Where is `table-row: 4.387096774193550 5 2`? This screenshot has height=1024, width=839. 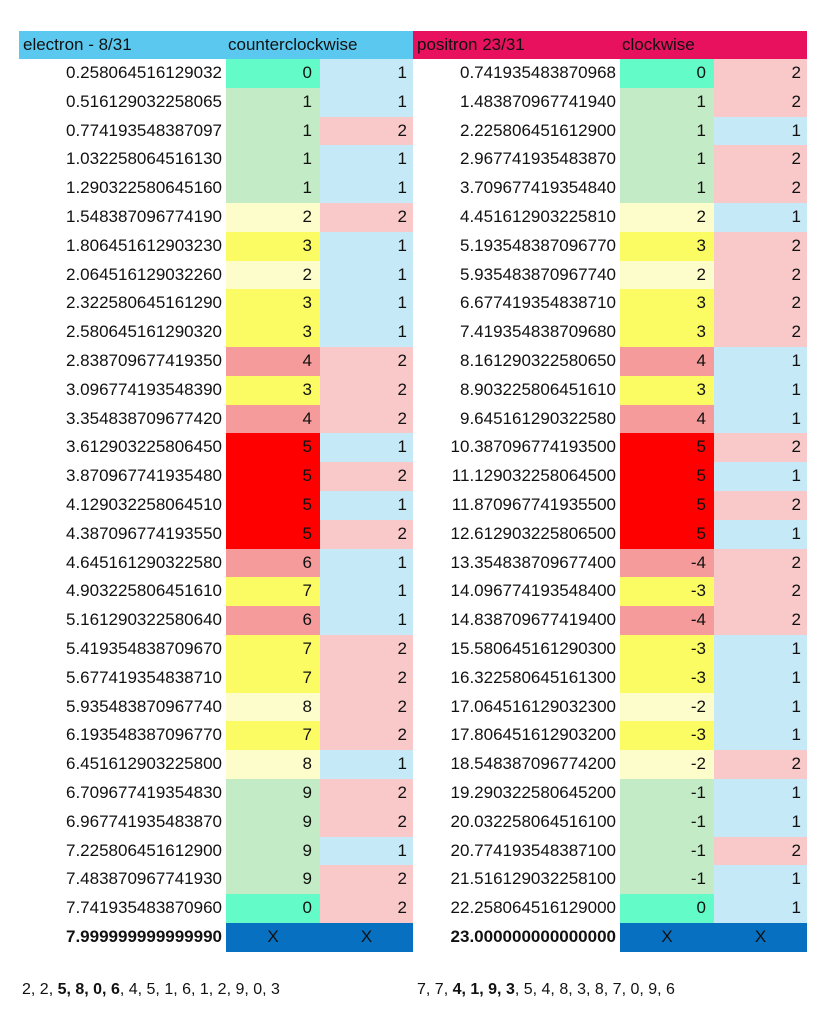
table-row: 4.387096774193550 5 2 is located at coordinates (216, 534).